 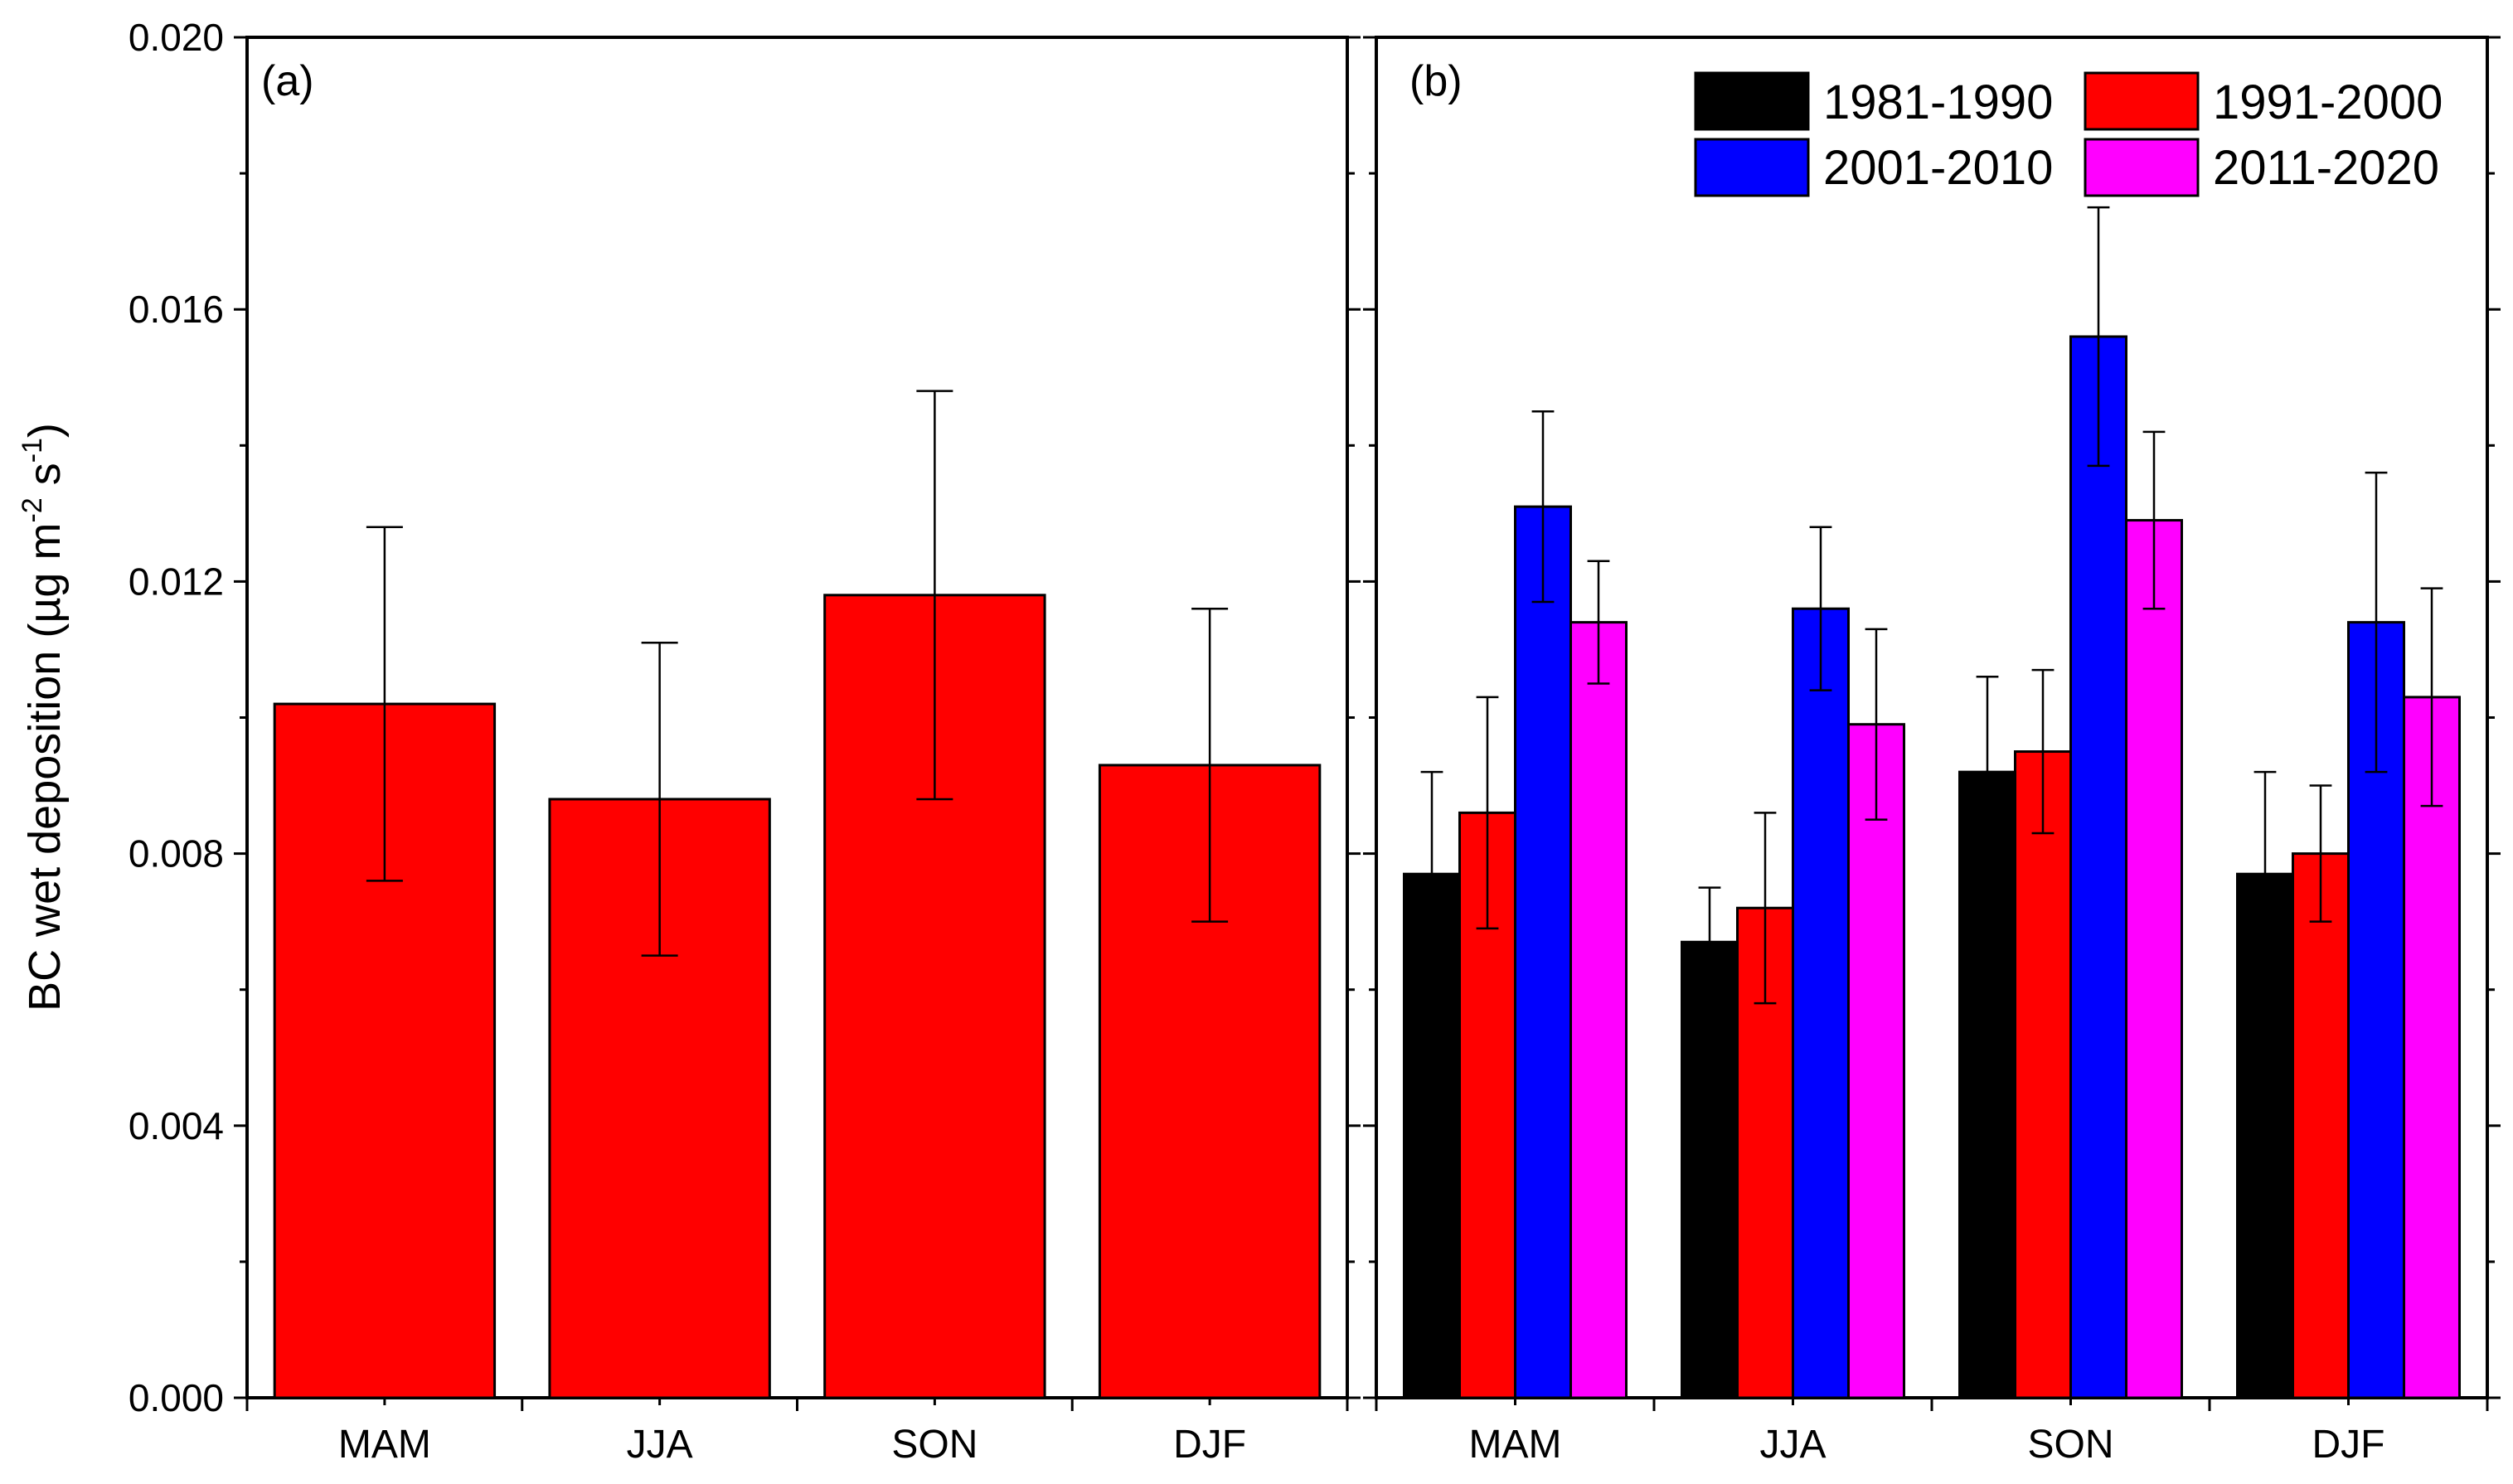 I want to click on panel-a-label: (a), so click(x=287, y=81).